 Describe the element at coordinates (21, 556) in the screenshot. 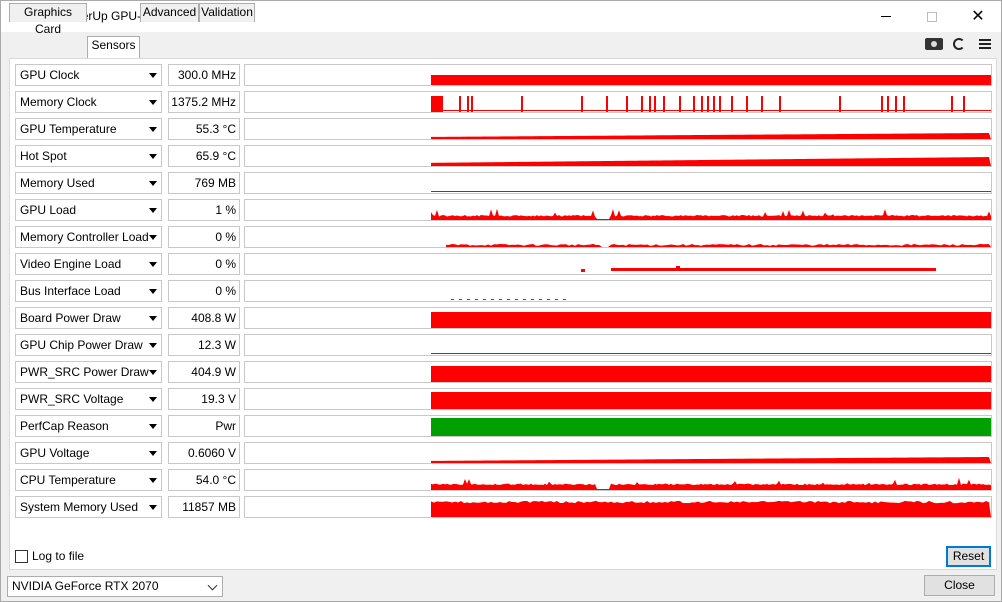

I see `log-to-file-checkbox` at that location.